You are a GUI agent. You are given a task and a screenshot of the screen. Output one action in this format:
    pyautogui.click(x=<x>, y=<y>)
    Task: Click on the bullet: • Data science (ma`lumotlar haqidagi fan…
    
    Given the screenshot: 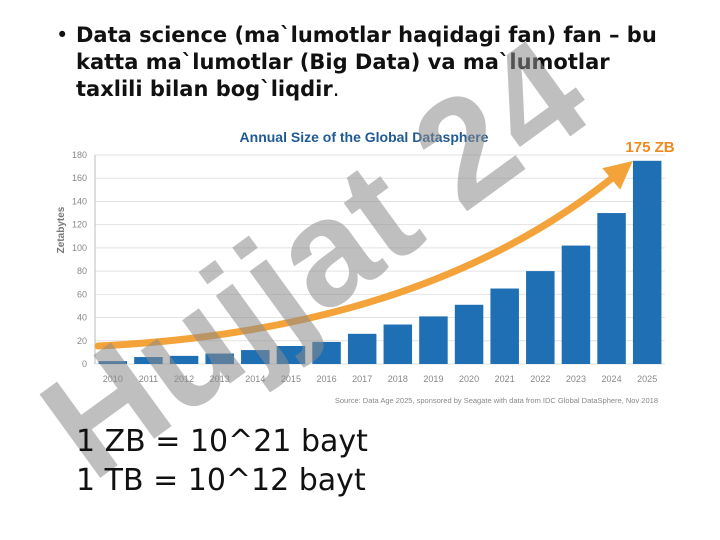 What is the action you would take?
    pyautogui.click(x=366, y=62)
    